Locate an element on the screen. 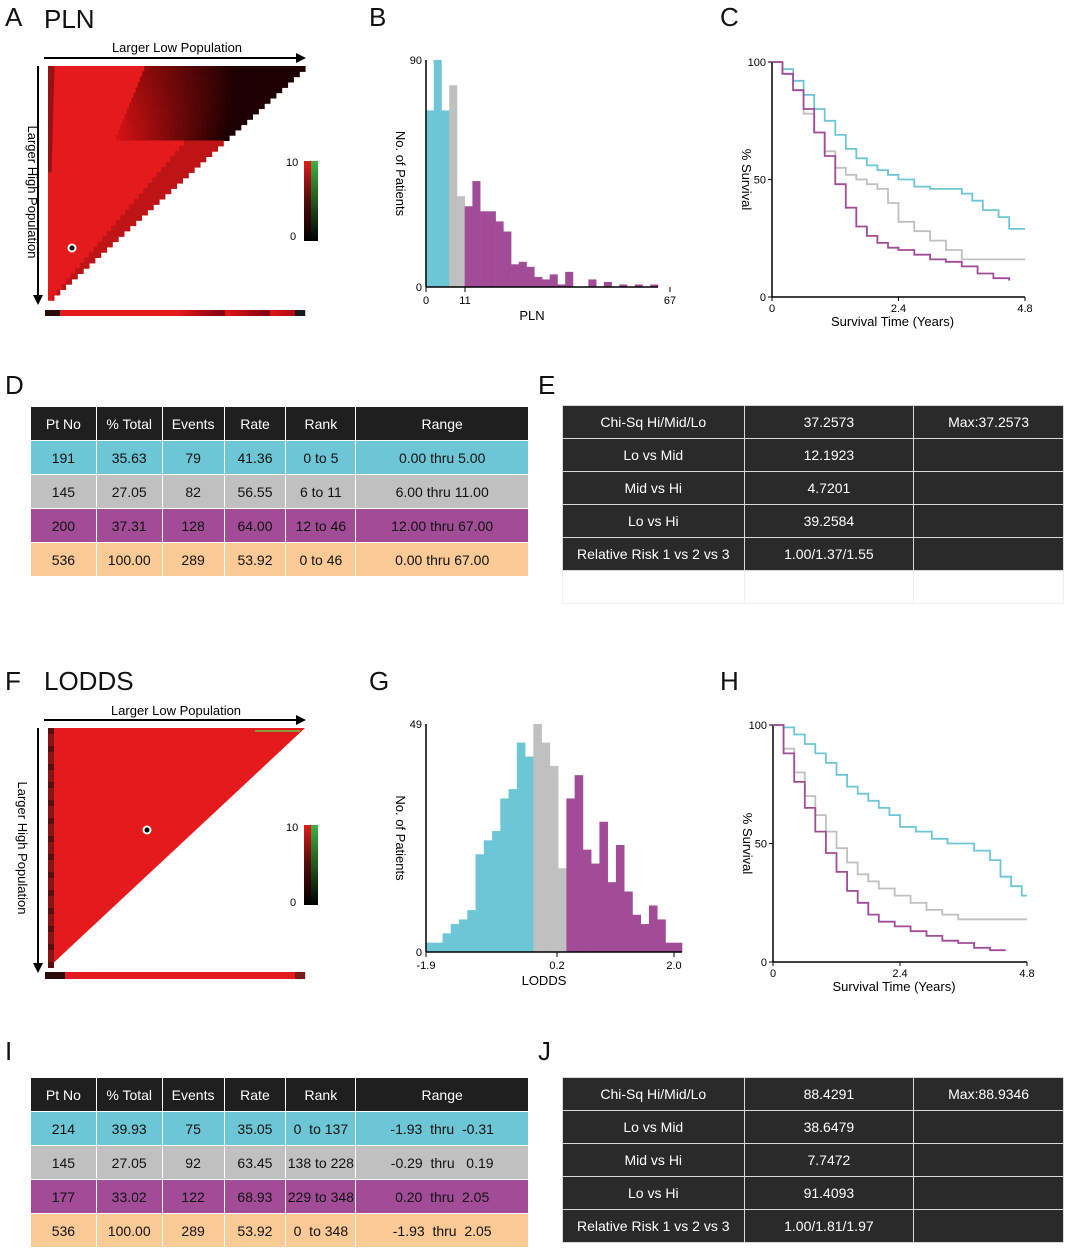 This screenshot has width=1065, height=1248. lodds-table-row: 177 33.02 122 68.93 229 to 348 0.20 thru 2.05 is located at coordinates (279, 1196).